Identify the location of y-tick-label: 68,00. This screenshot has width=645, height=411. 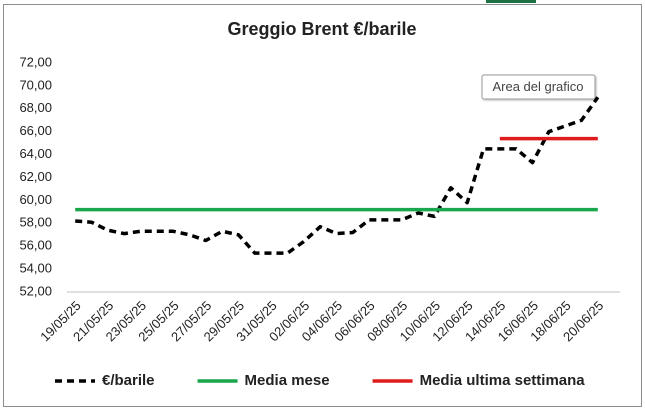
(35, 107).